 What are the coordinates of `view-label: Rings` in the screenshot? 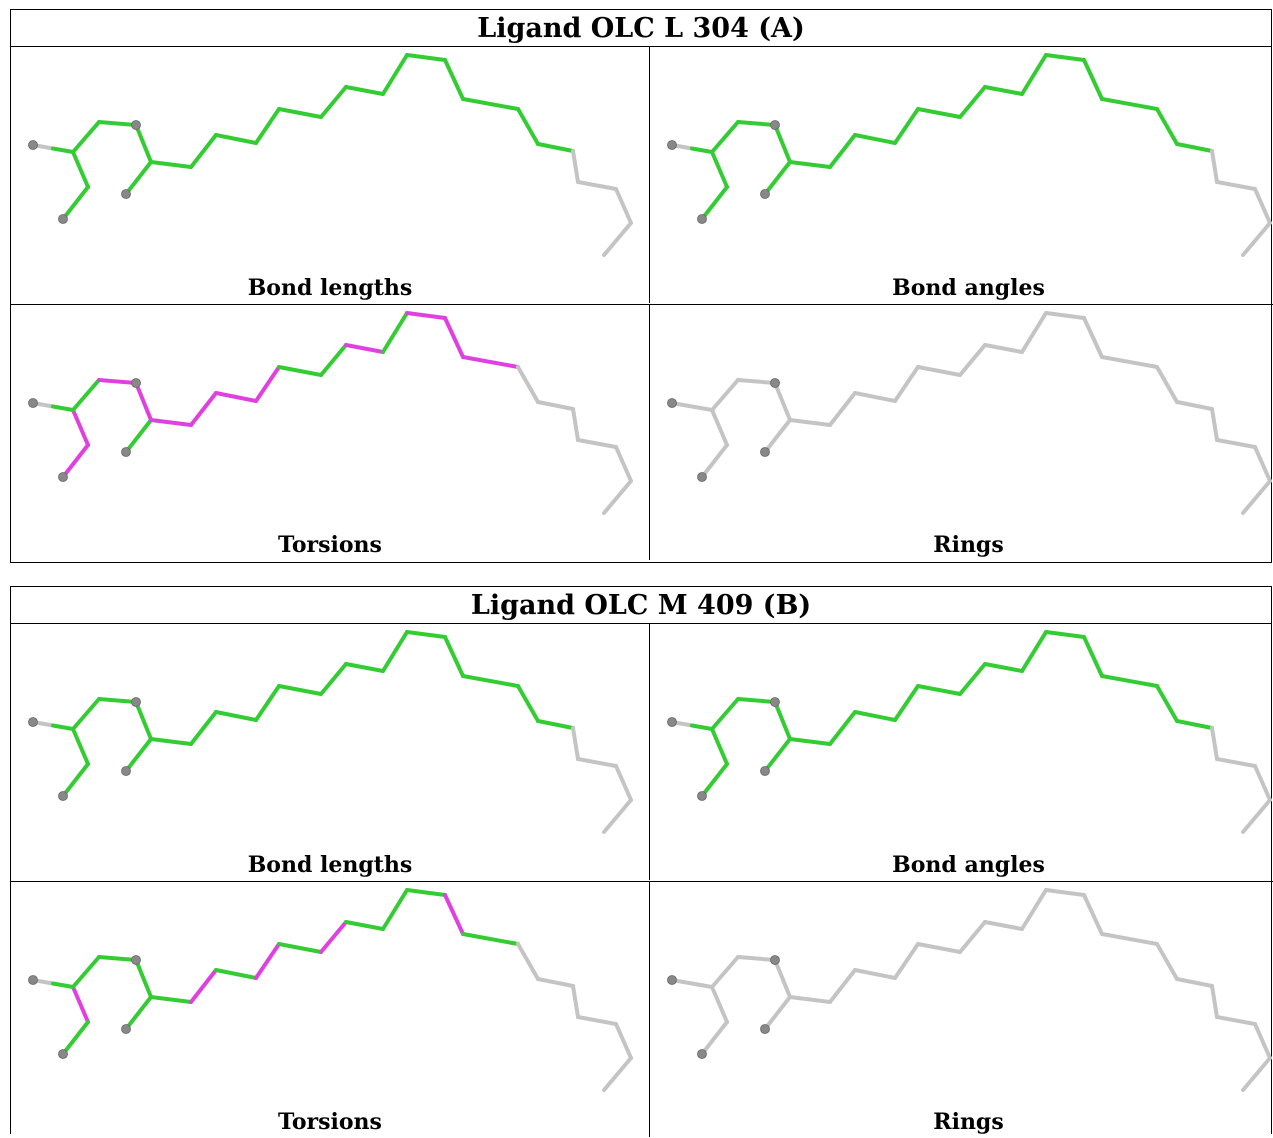 It's located at (968, 1122).